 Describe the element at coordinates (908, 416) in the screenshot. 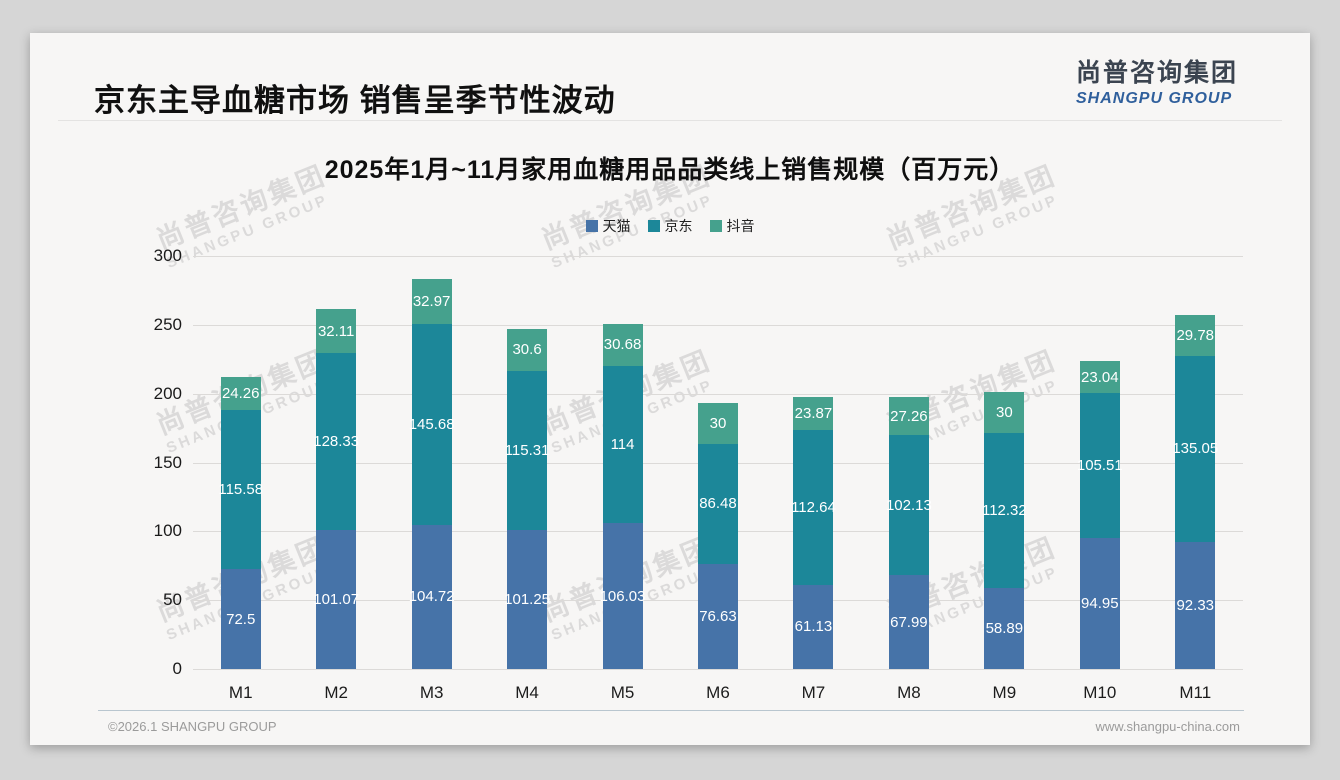

I see `bar-segment: 27.26` at that location.